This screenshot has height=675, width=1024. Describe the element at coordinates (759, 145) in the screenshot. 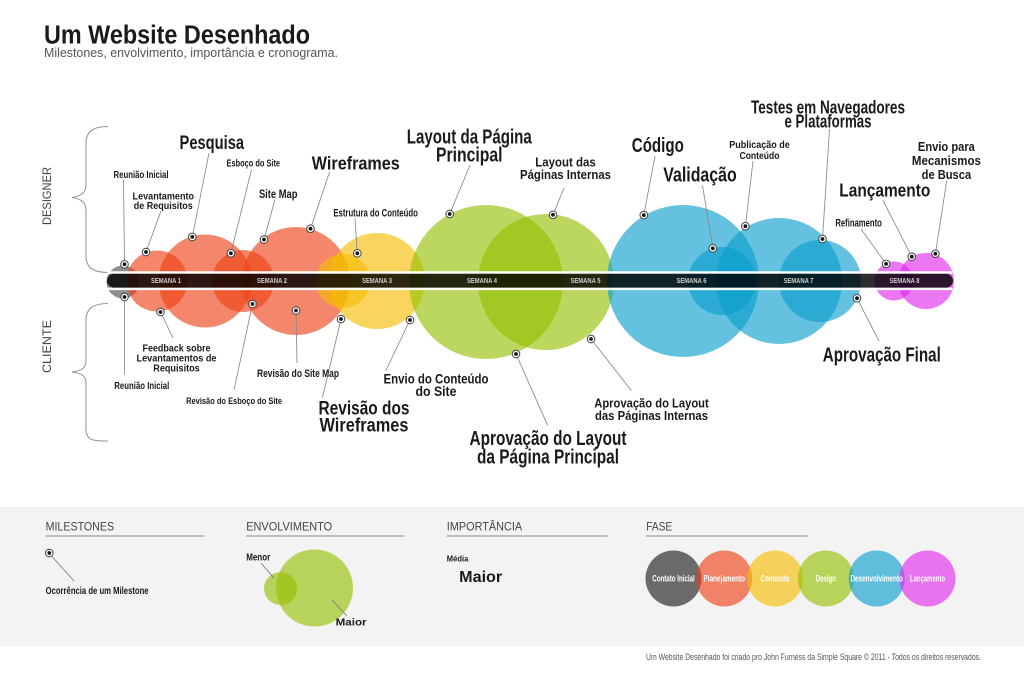

I see `svg-text: Publicação de` at that location.